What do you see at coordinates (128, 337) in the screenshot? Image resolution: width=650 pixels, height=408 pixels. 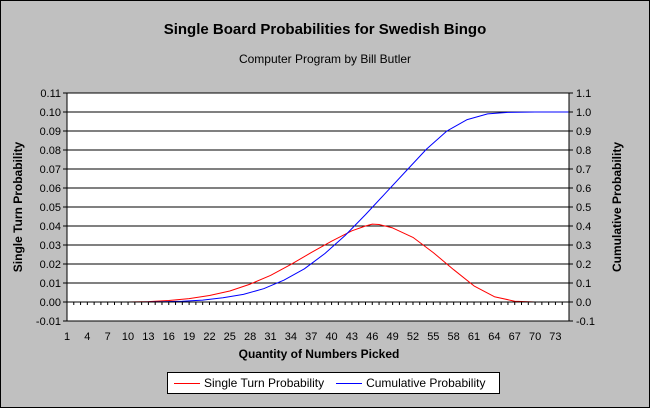 I see `x-tick-label: 10` at bounding box center [128, 337].